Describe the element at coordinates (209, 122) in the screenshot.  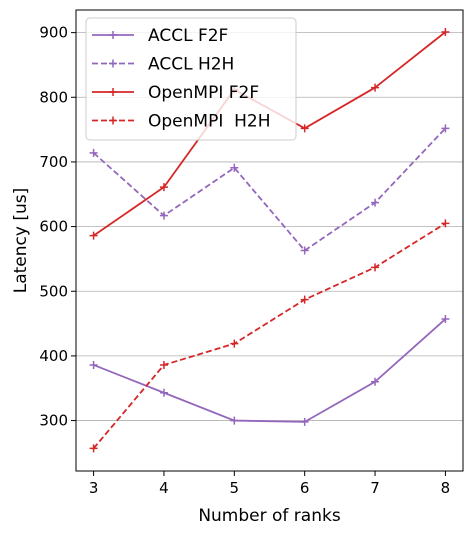
I see `legend-entry: OpenMPI H2H` at that location.